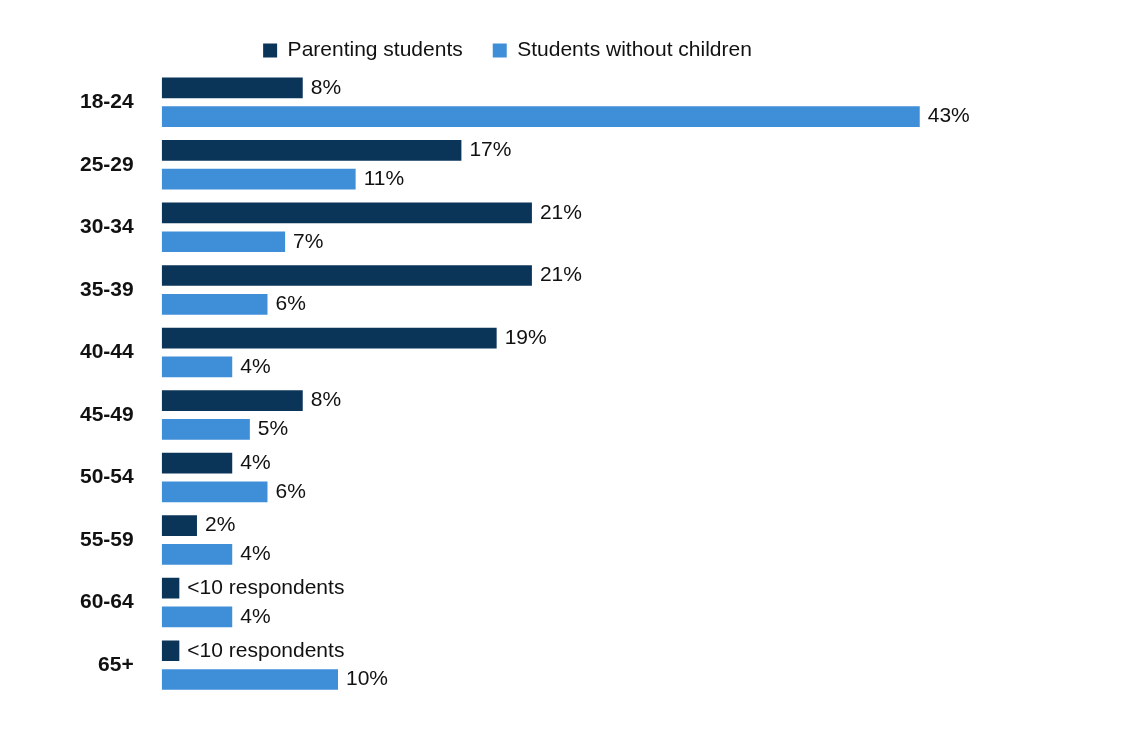 Image resolution: width=1125 pixels, height=729 pixels. I want to click on data-label: 10%, so click(367, 678).